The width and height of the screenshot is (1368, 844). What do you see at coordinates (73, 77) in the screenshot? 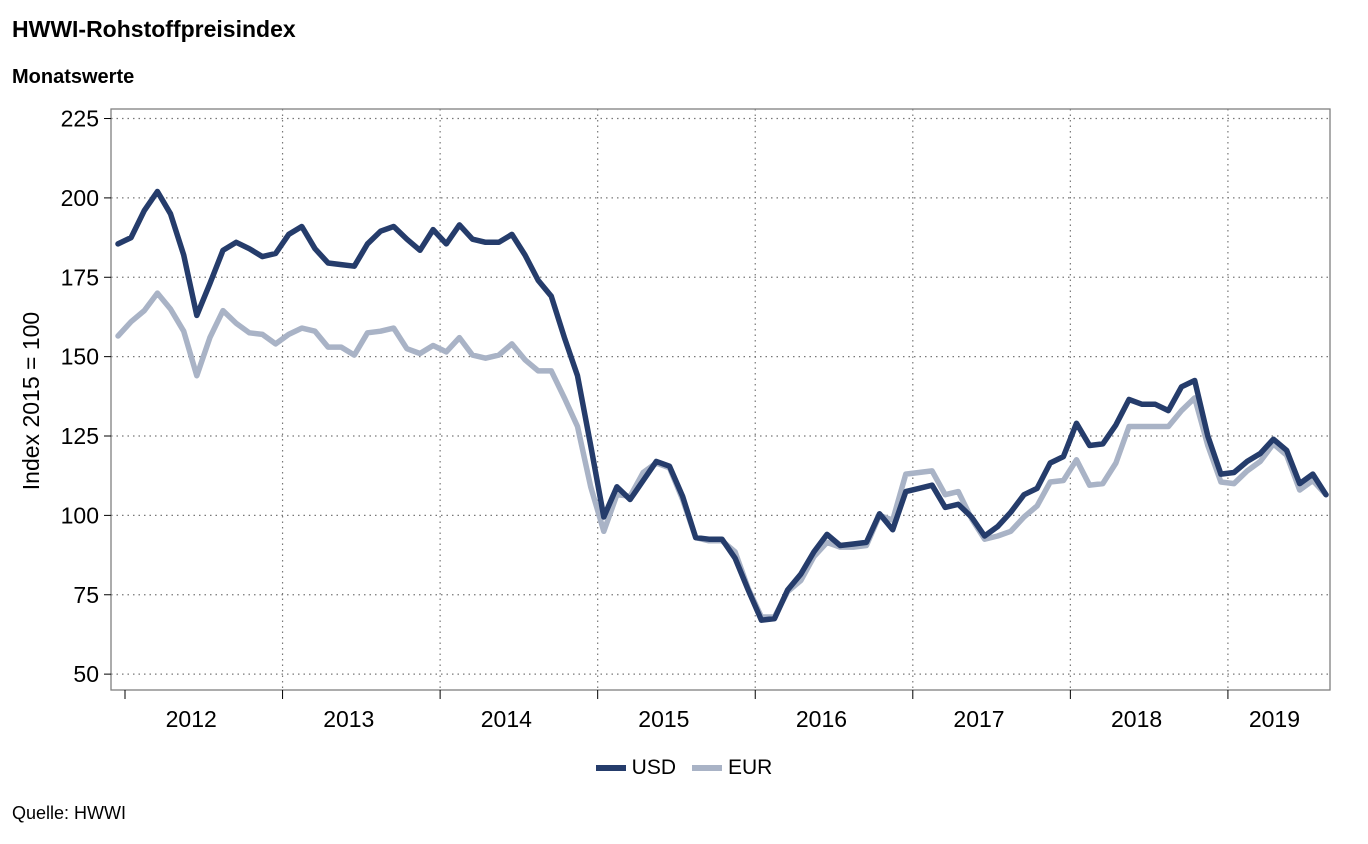
I see `chart-subtitle: Monatswerte` at bounding box center [73, 77].